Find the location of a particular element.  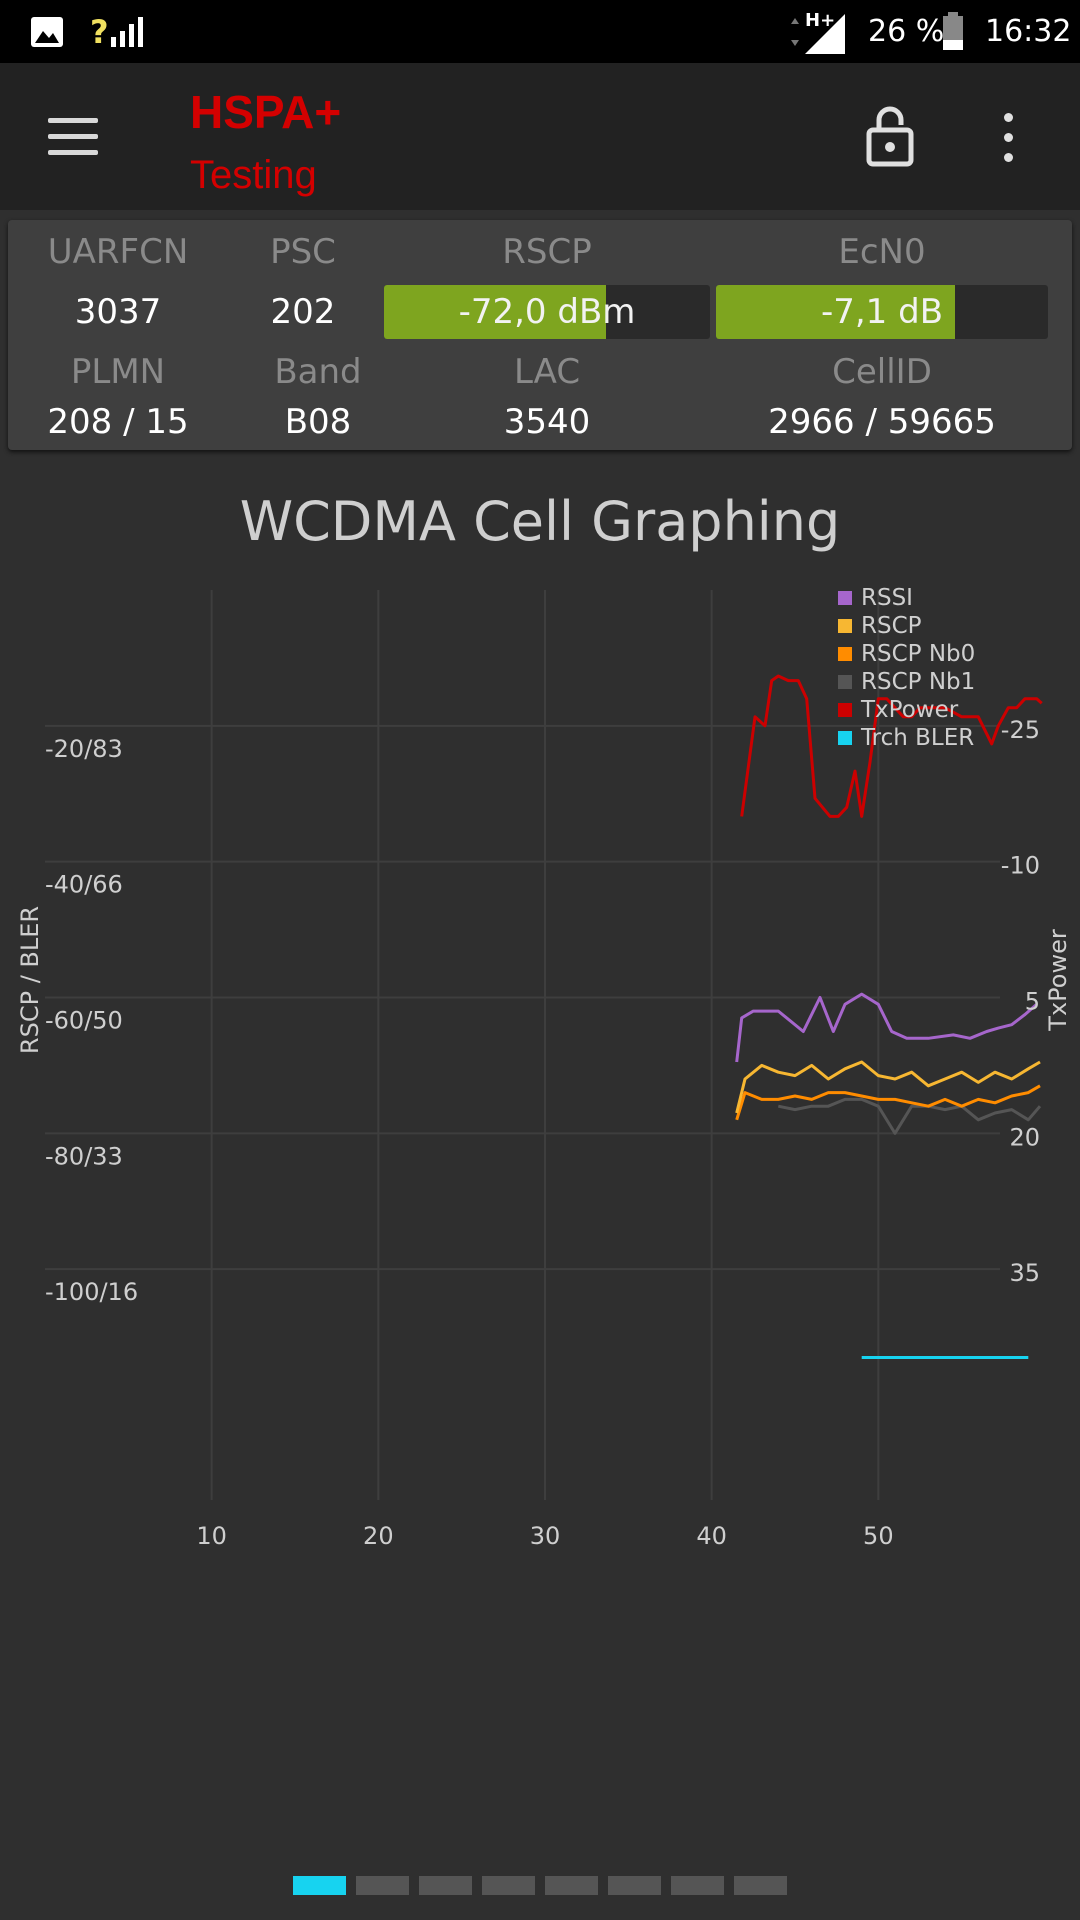

x-tick-label: 40 is located at coordinates (711, 1536).